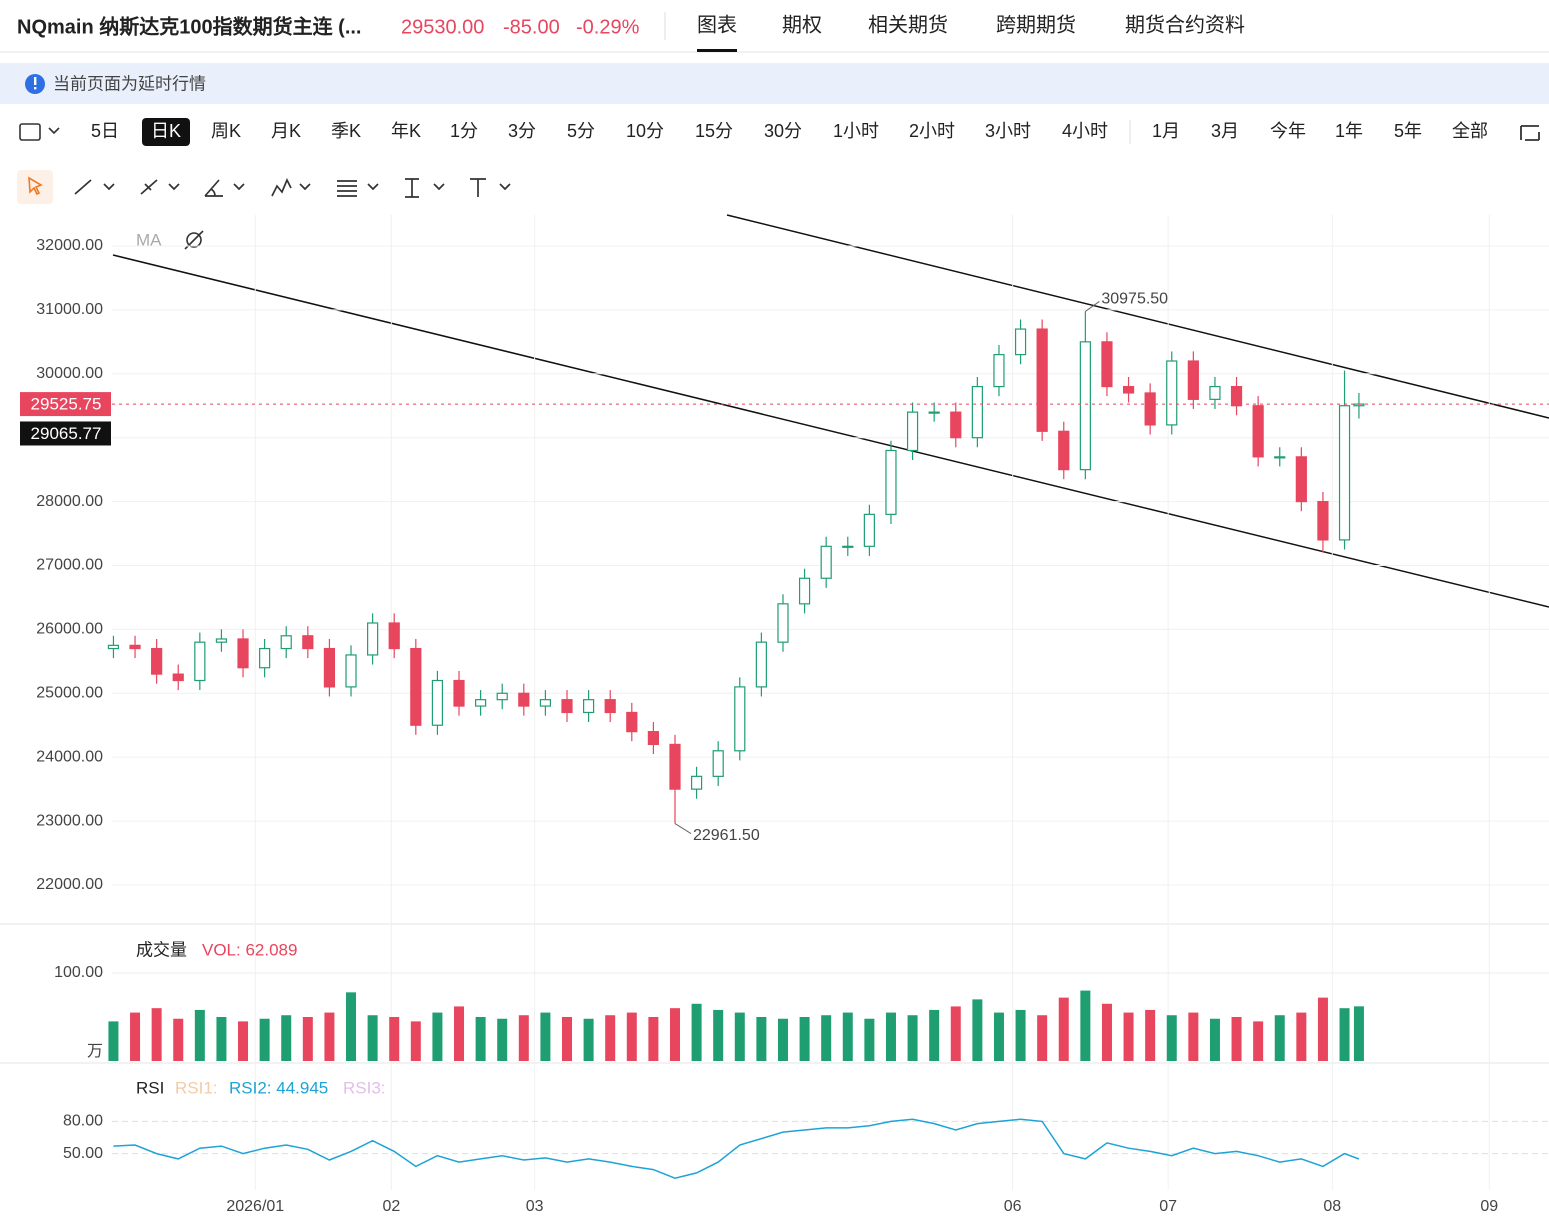  I want to click on period-button: 日K, so click(166, 131).